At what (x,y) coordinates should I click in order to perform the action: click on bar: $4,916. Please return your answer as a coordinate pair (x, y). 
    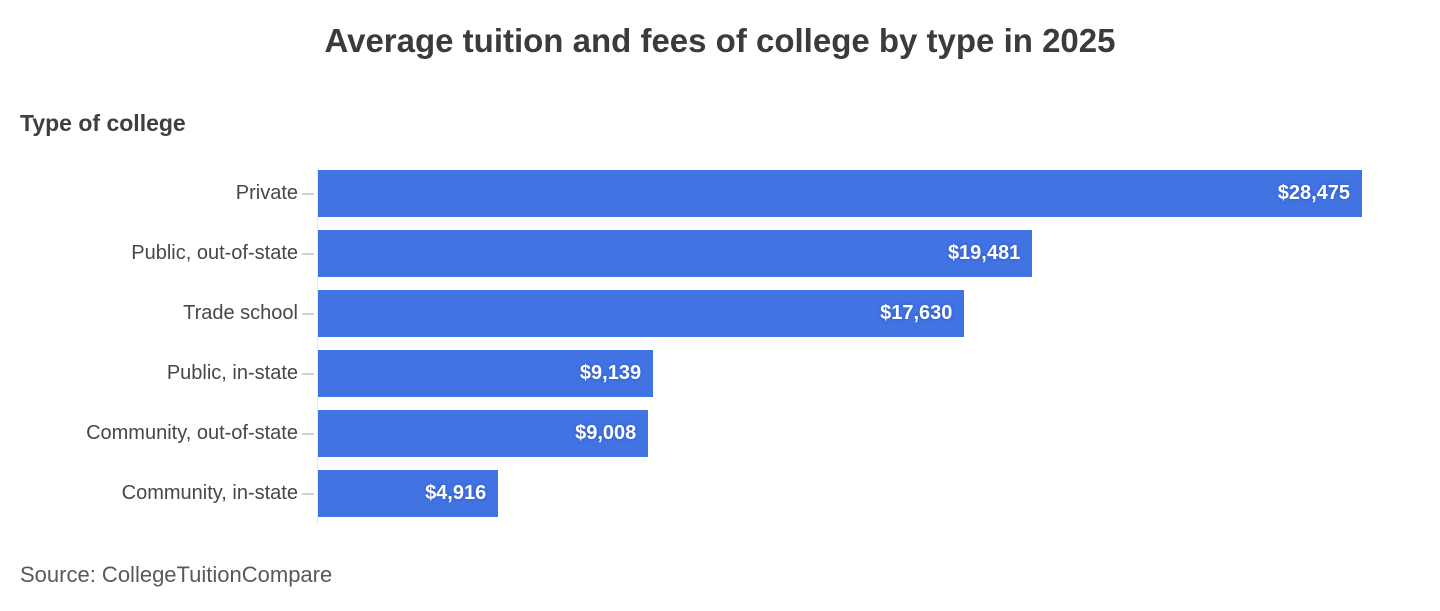
    Looking at the image, I should click on (408, 493).